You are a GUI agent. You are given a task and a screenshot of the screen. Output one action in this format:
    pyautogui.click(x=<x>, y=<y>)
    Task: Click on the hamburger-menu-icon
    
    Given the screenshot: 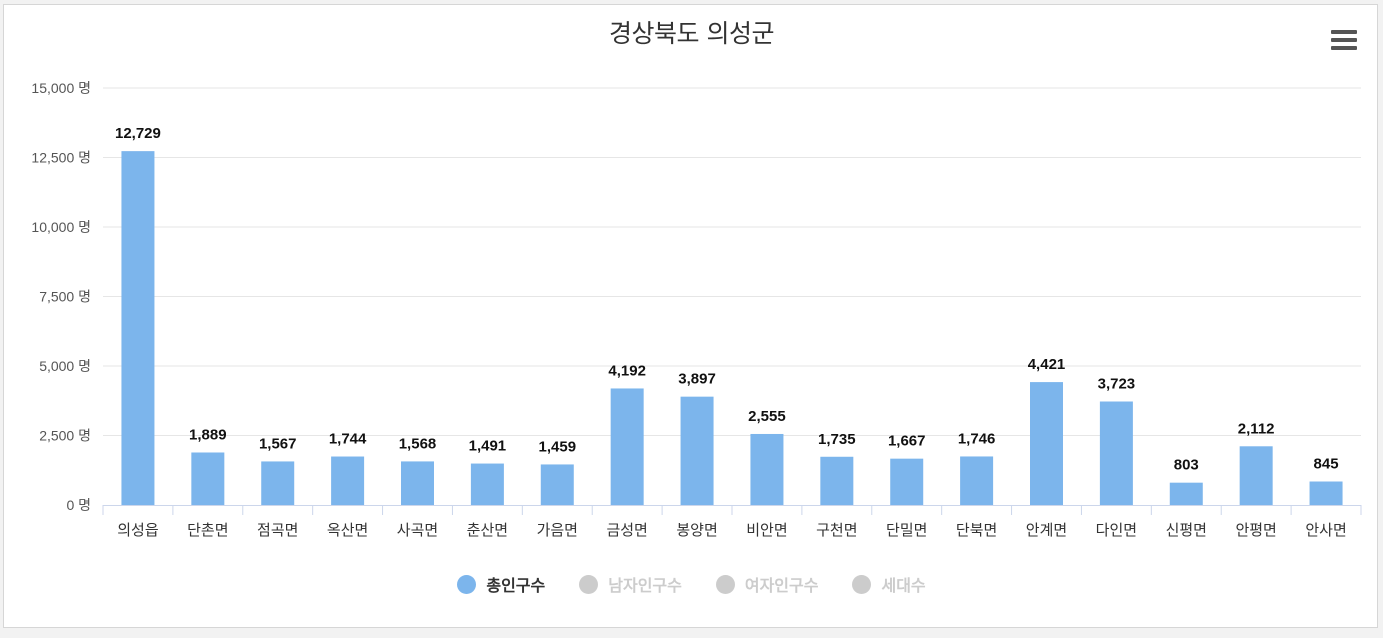 What is the action you would take?
    pyautogui.click(x=1344, y=41)
    